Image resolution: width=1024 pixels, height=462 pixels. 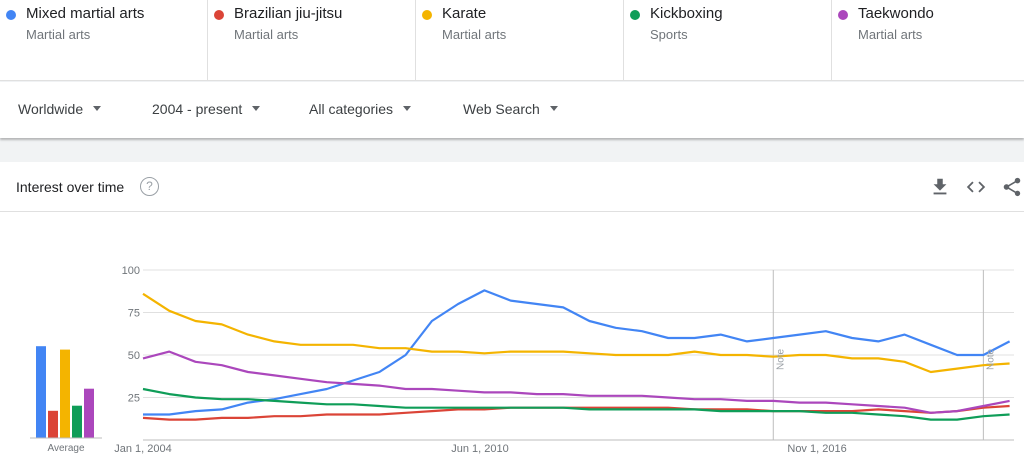 I want to click on term-category: Sports, so click(x=669, y=34).